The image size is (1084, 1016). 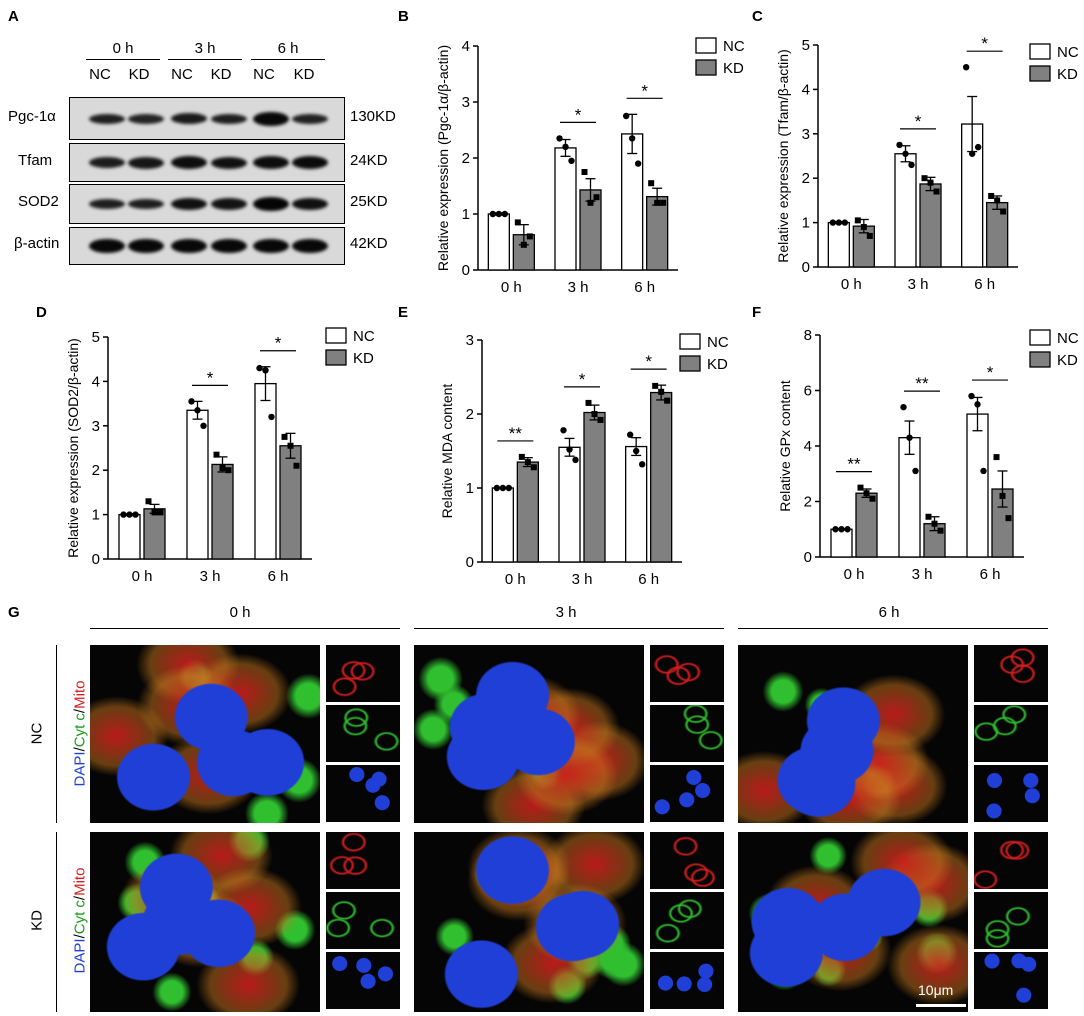 I want to click on row-bracket-kd, so click(x=56, y=922).